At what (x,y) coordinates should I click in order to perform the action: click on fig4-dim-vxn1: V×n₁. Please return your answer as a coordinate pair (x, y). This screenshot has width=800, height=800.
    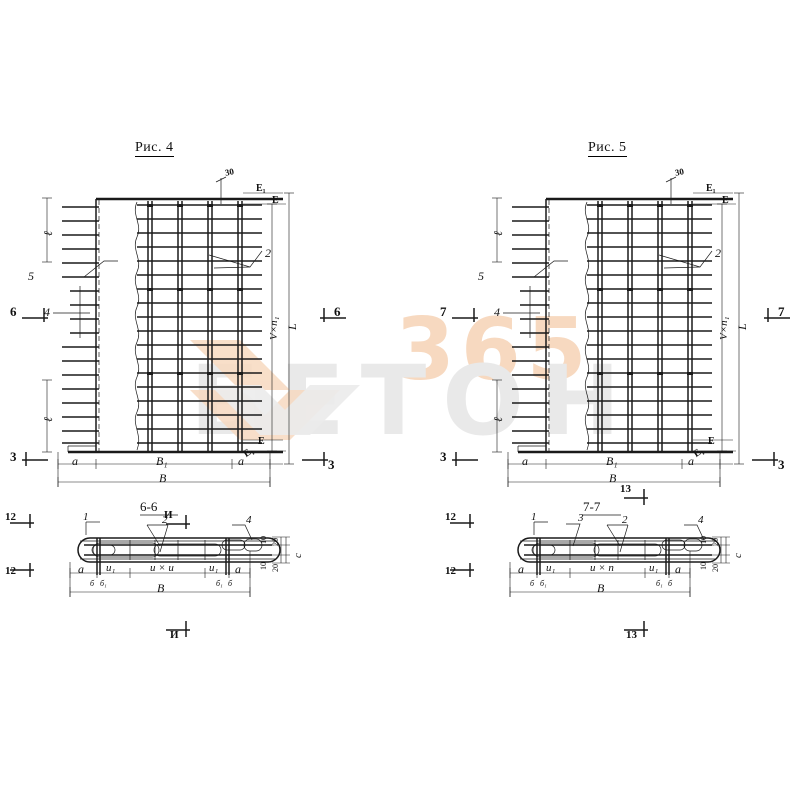
    Looking at the image, I should click on (274, 328).